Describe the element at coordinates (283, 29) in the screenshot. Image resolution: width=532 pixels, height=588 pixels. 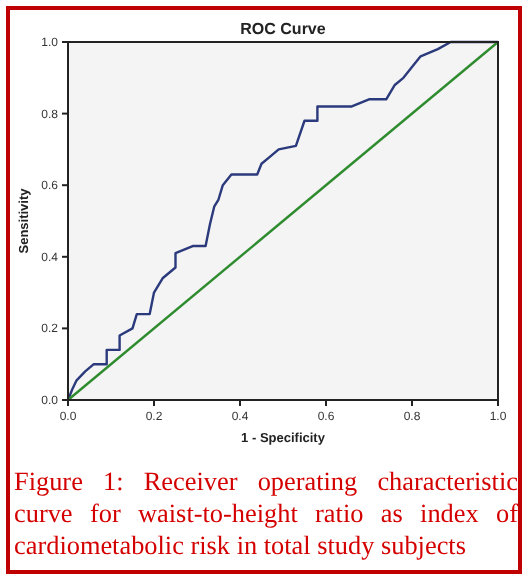
I see `chart-title: ROC Curve` at that location.